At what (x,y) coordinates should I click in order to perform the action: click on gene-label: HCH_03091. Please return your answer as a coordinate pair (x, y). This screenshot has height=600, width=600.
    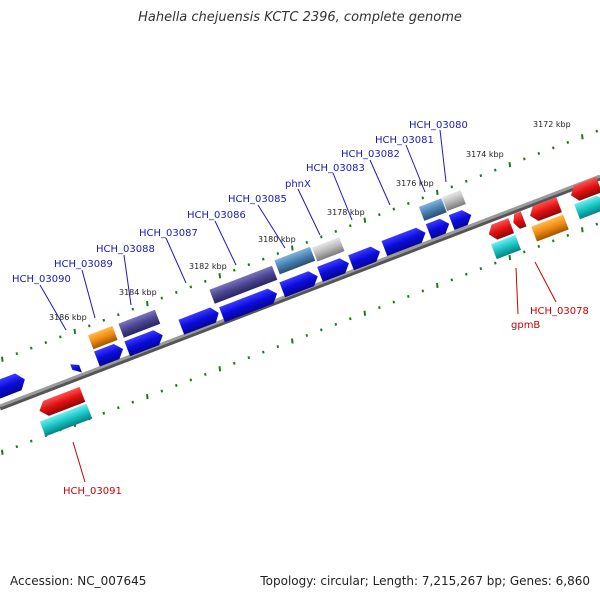
    Looking at the image, I should click on (92, 491).